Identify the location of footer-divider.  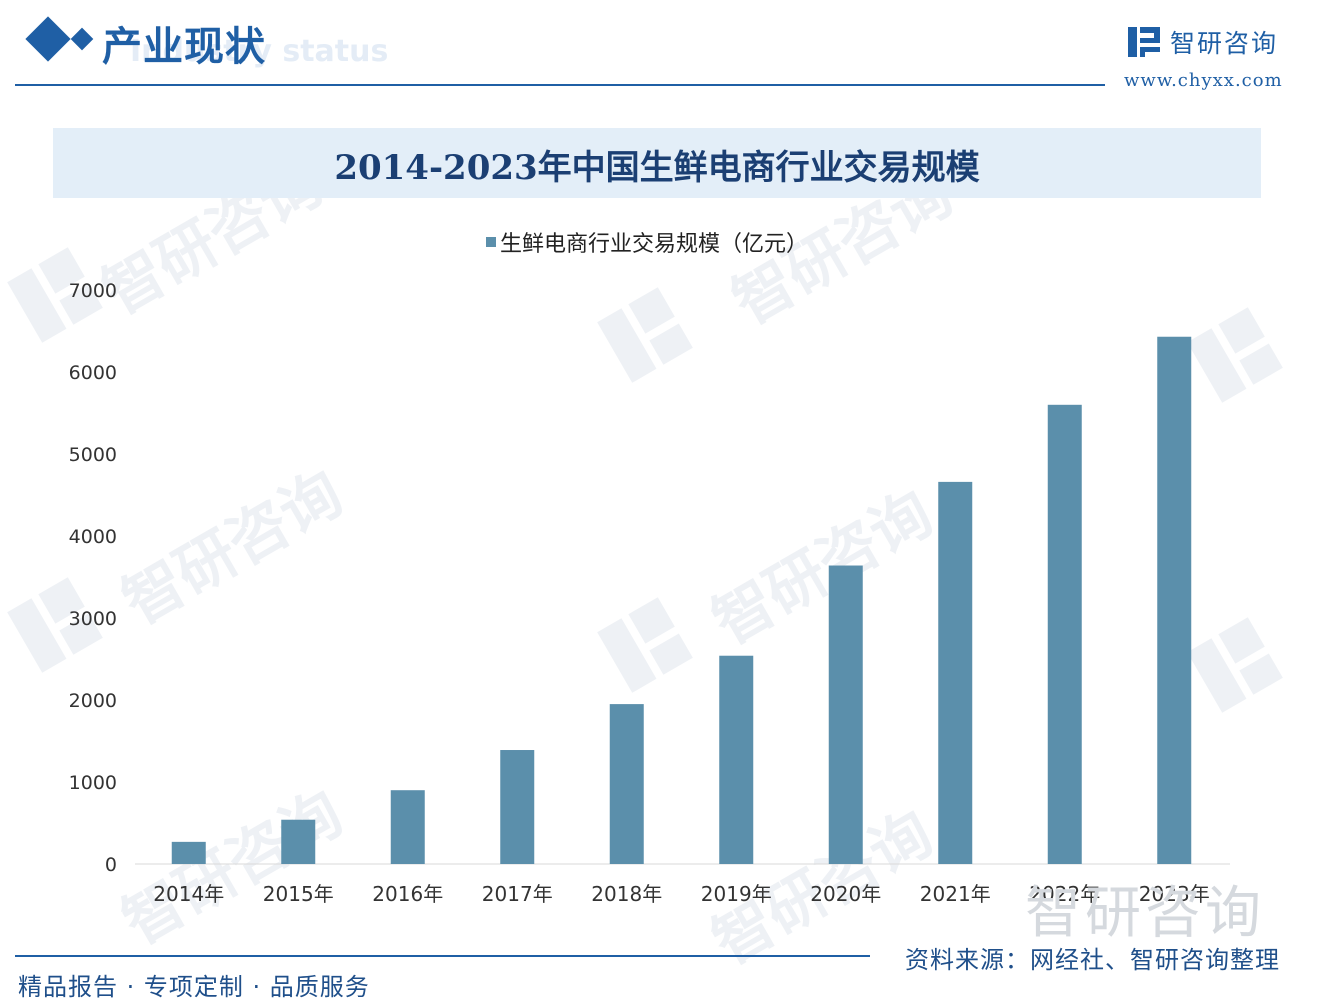
(442, 956).